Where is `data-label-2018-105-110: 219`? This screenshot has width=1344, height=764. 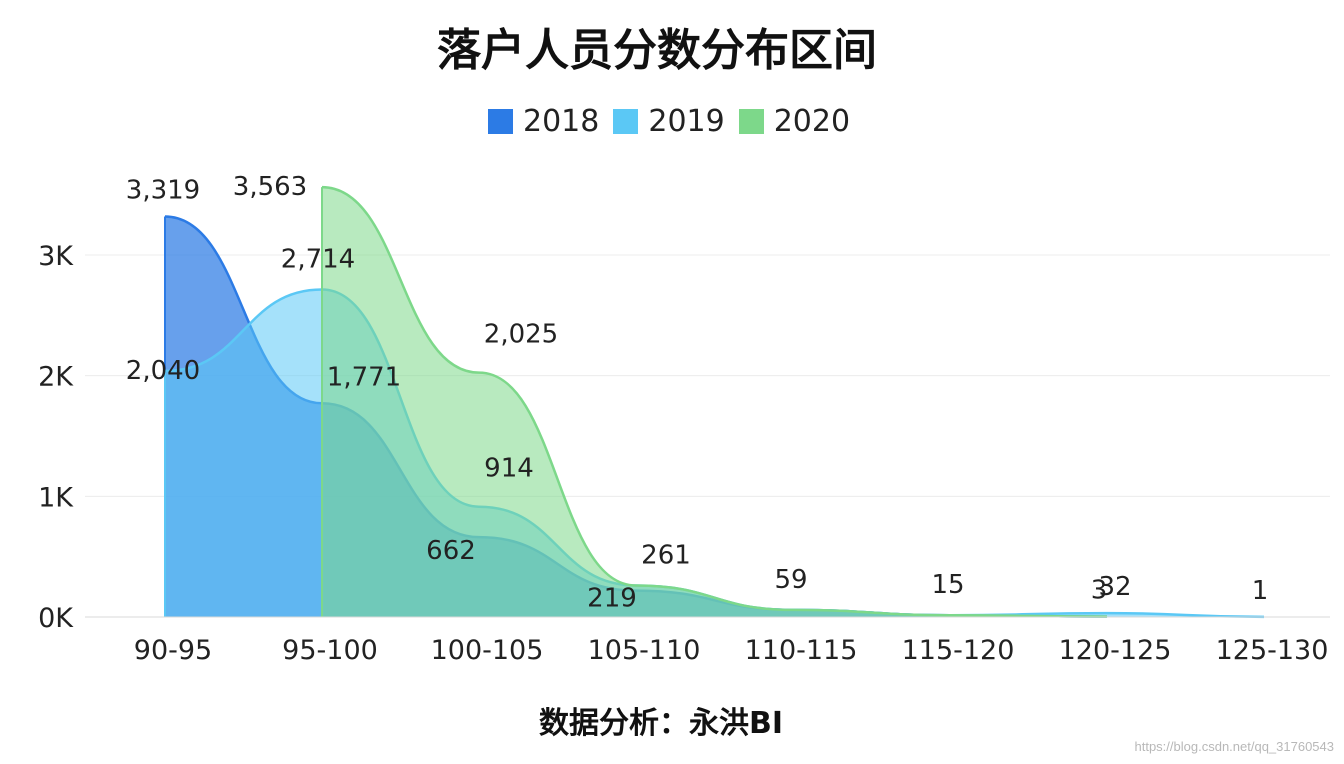
data-label-2018-105-110: 219 is located at coordinates (612, 599).